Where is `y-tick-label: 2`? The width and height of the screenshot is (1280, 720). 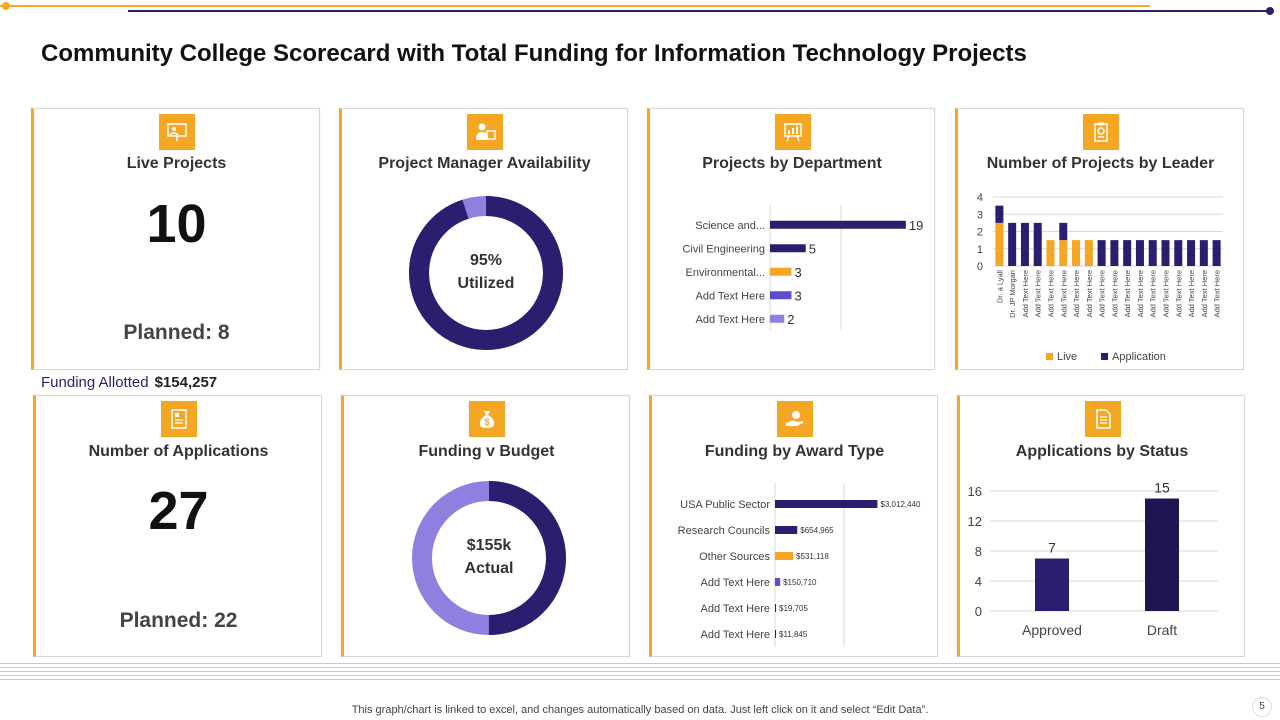
y-tick-label: 2 is located at coordinates (980, 233).